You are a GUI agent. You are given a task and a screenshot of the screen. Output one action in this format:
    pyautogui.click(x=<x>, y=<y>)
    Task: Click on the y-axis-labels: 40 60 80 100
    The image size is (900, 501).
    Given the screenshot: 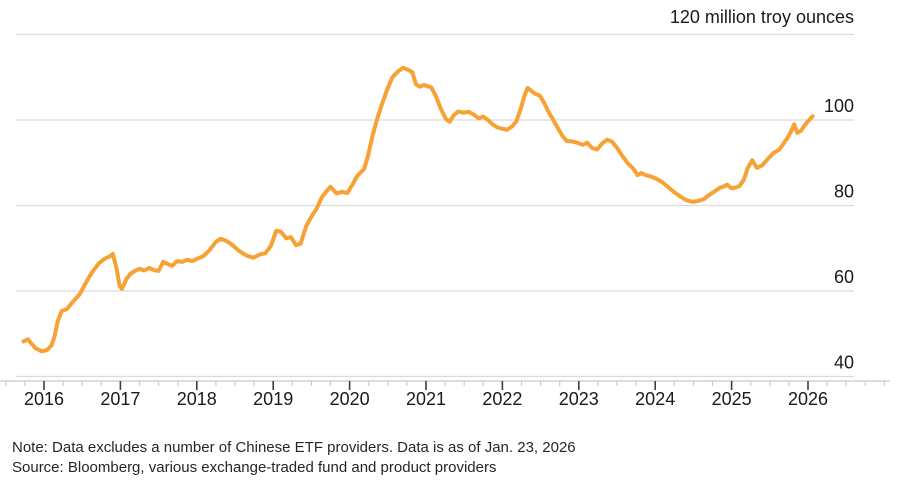 What is the action you would take?
    pyautogui.click(x=839, y=234)
    